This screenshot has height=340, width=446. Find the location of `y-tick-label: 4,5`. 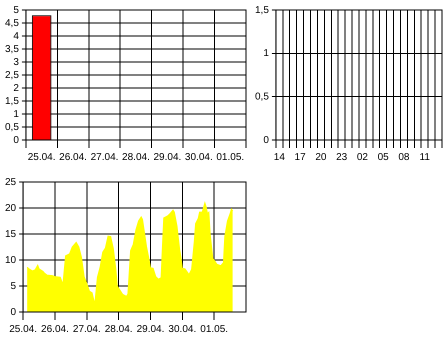

y-tick-label: 4,5 is located at coordinates (12, 23).